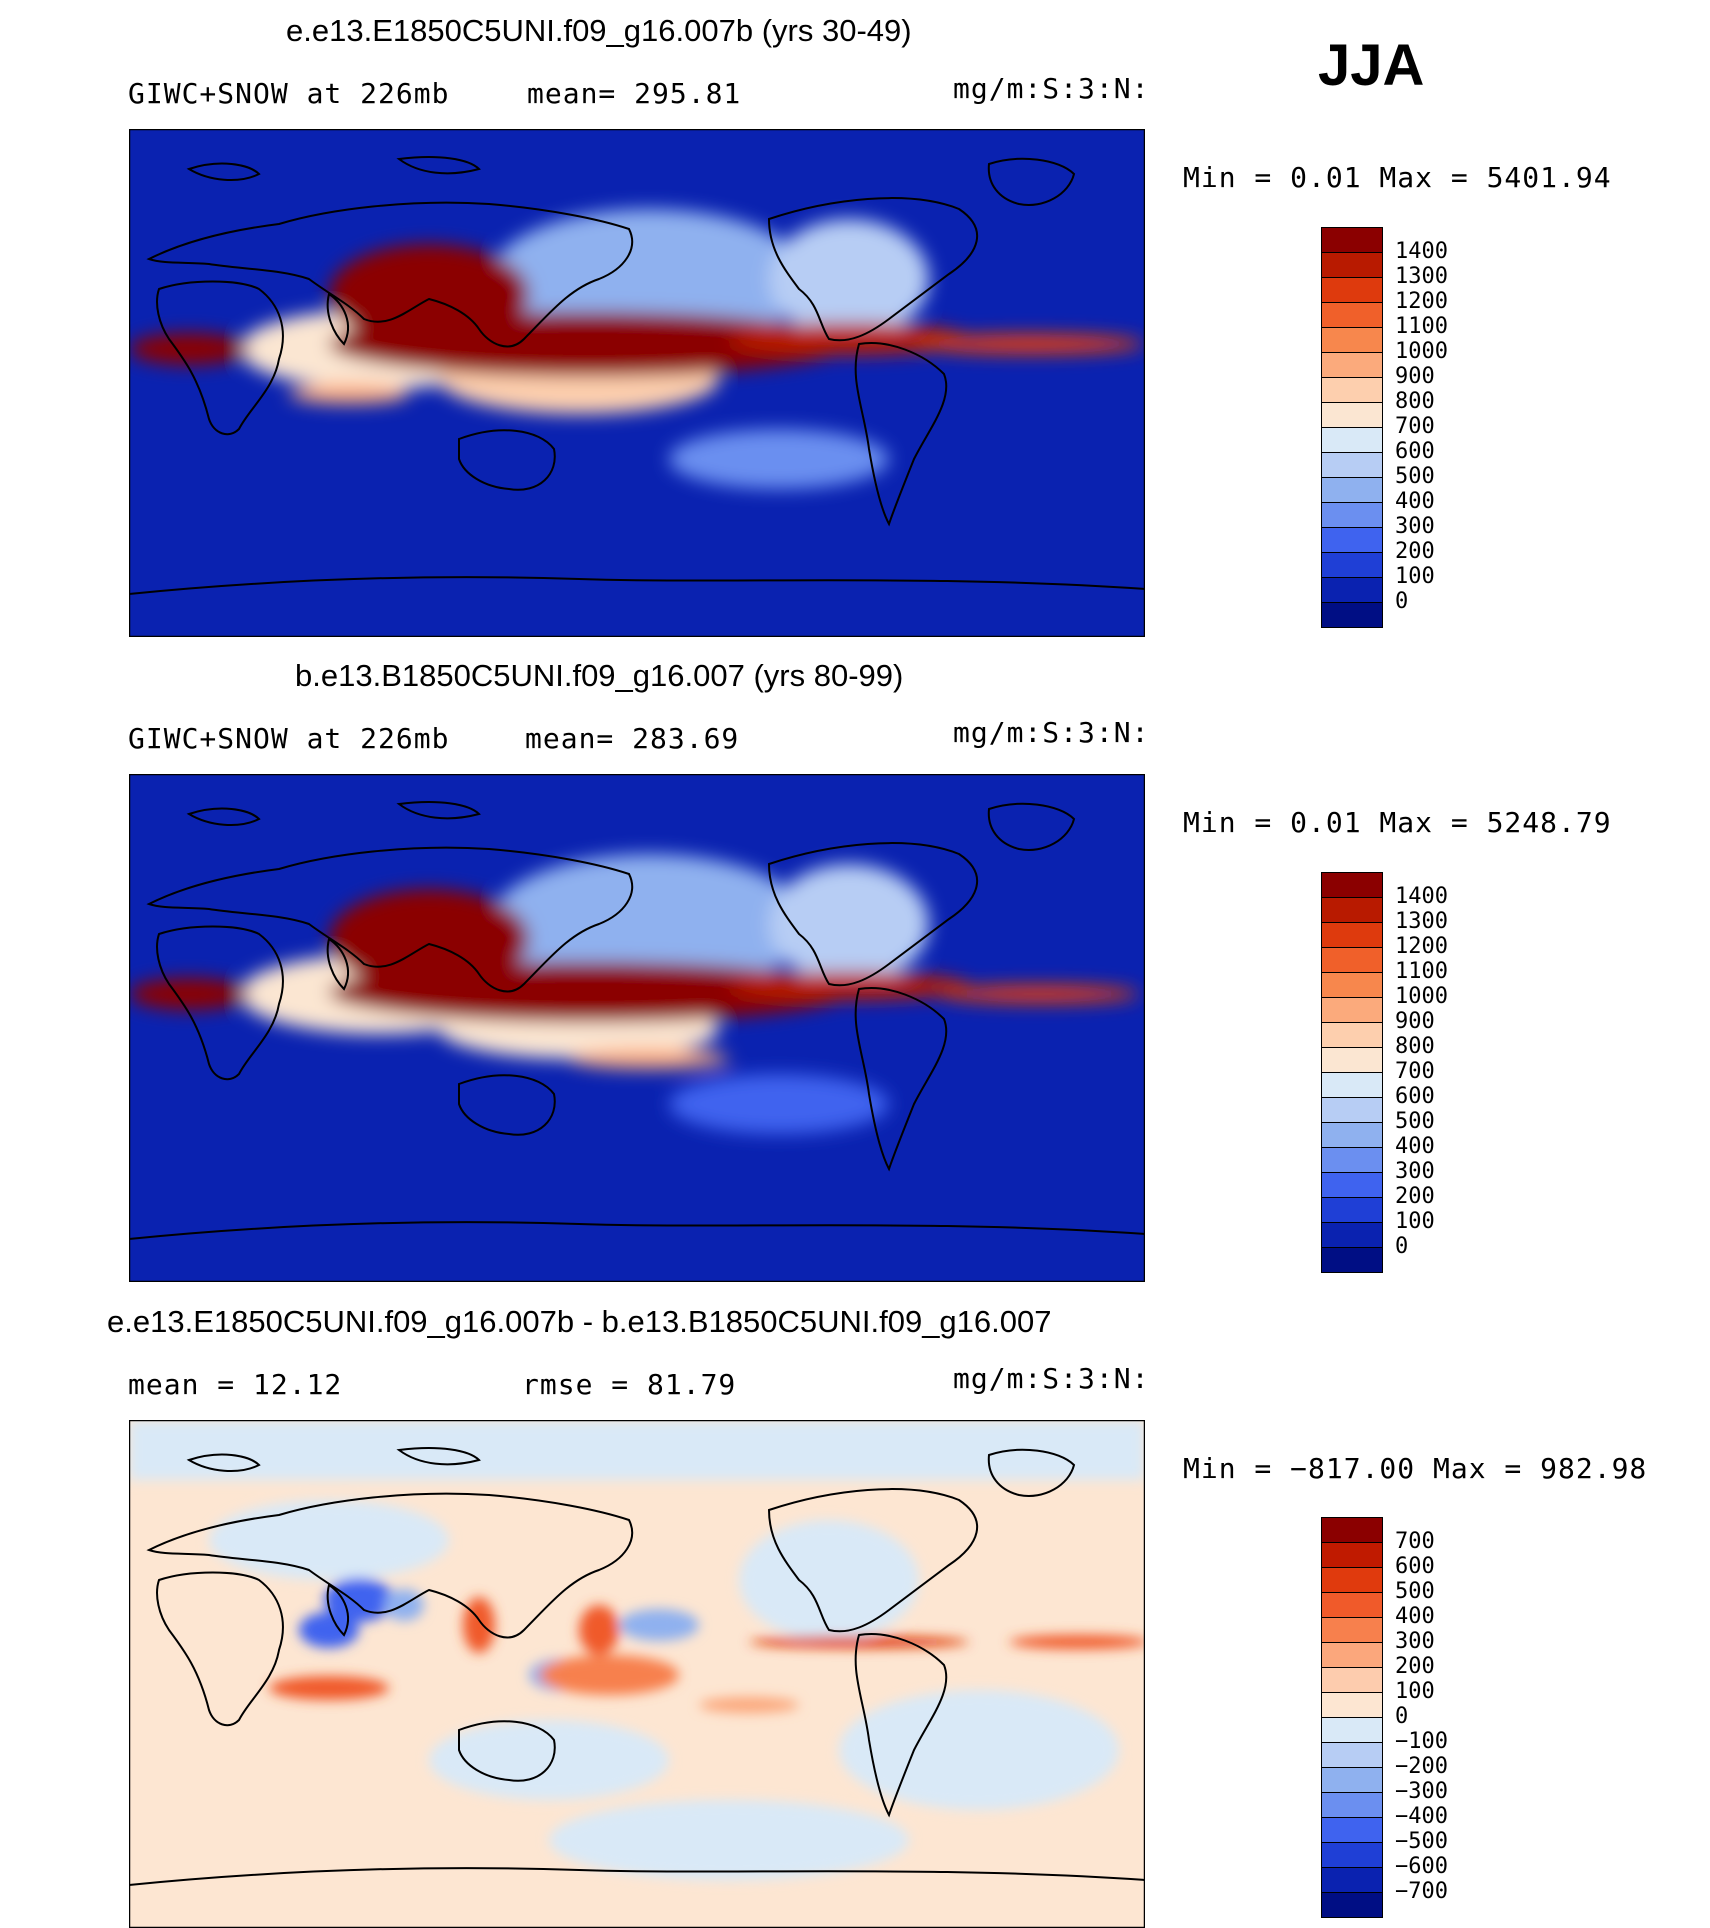 The width and height of the screenshot is (1710, 1928). I want to click on panel-1-colorbar, so click(1352, 427).